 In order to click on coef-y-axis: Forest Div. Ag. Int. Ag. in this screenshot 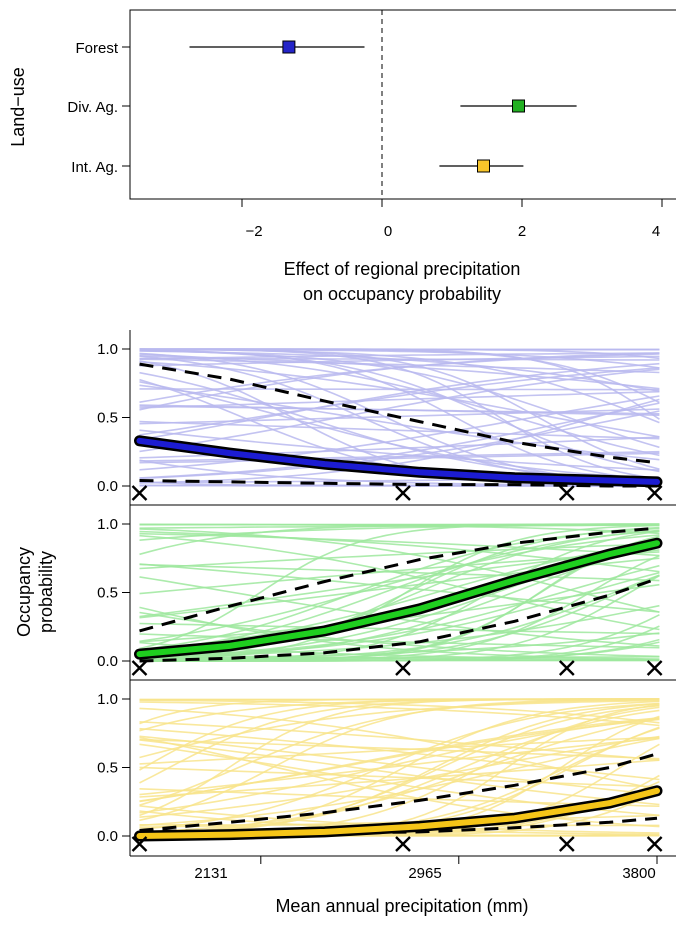, I will do `click(92, 108)`.